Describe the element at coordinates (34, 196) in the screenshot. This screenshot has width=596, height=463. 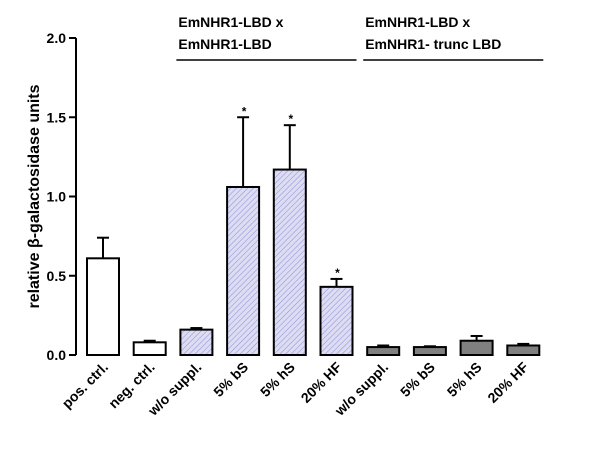
I see `y-axis-label: relative β-galactosidase units` at that location.